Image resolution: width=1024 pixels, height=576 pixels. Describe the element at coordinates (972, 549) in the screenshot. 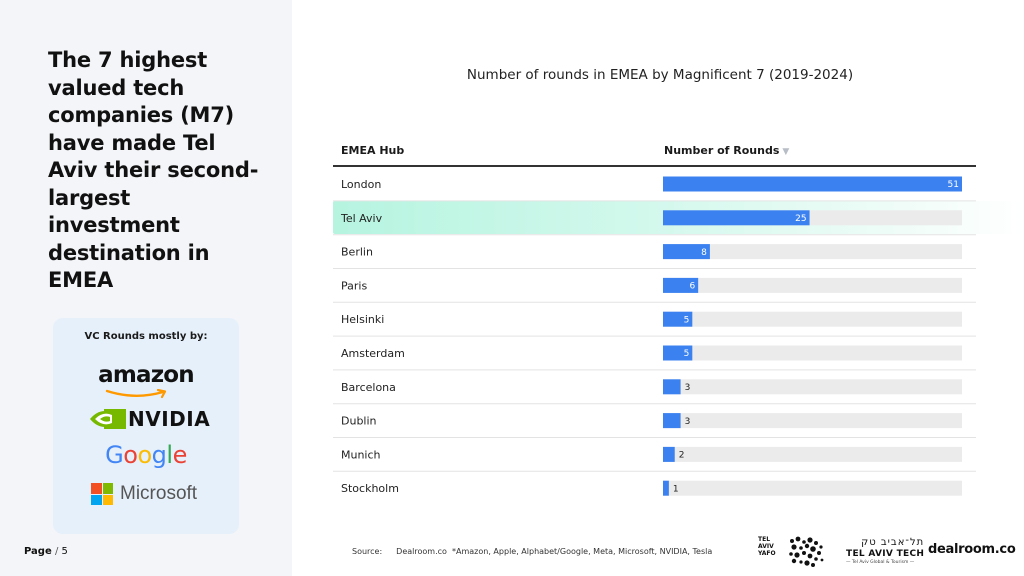

I see `dealroom-logo: dealroom.co` at that location.